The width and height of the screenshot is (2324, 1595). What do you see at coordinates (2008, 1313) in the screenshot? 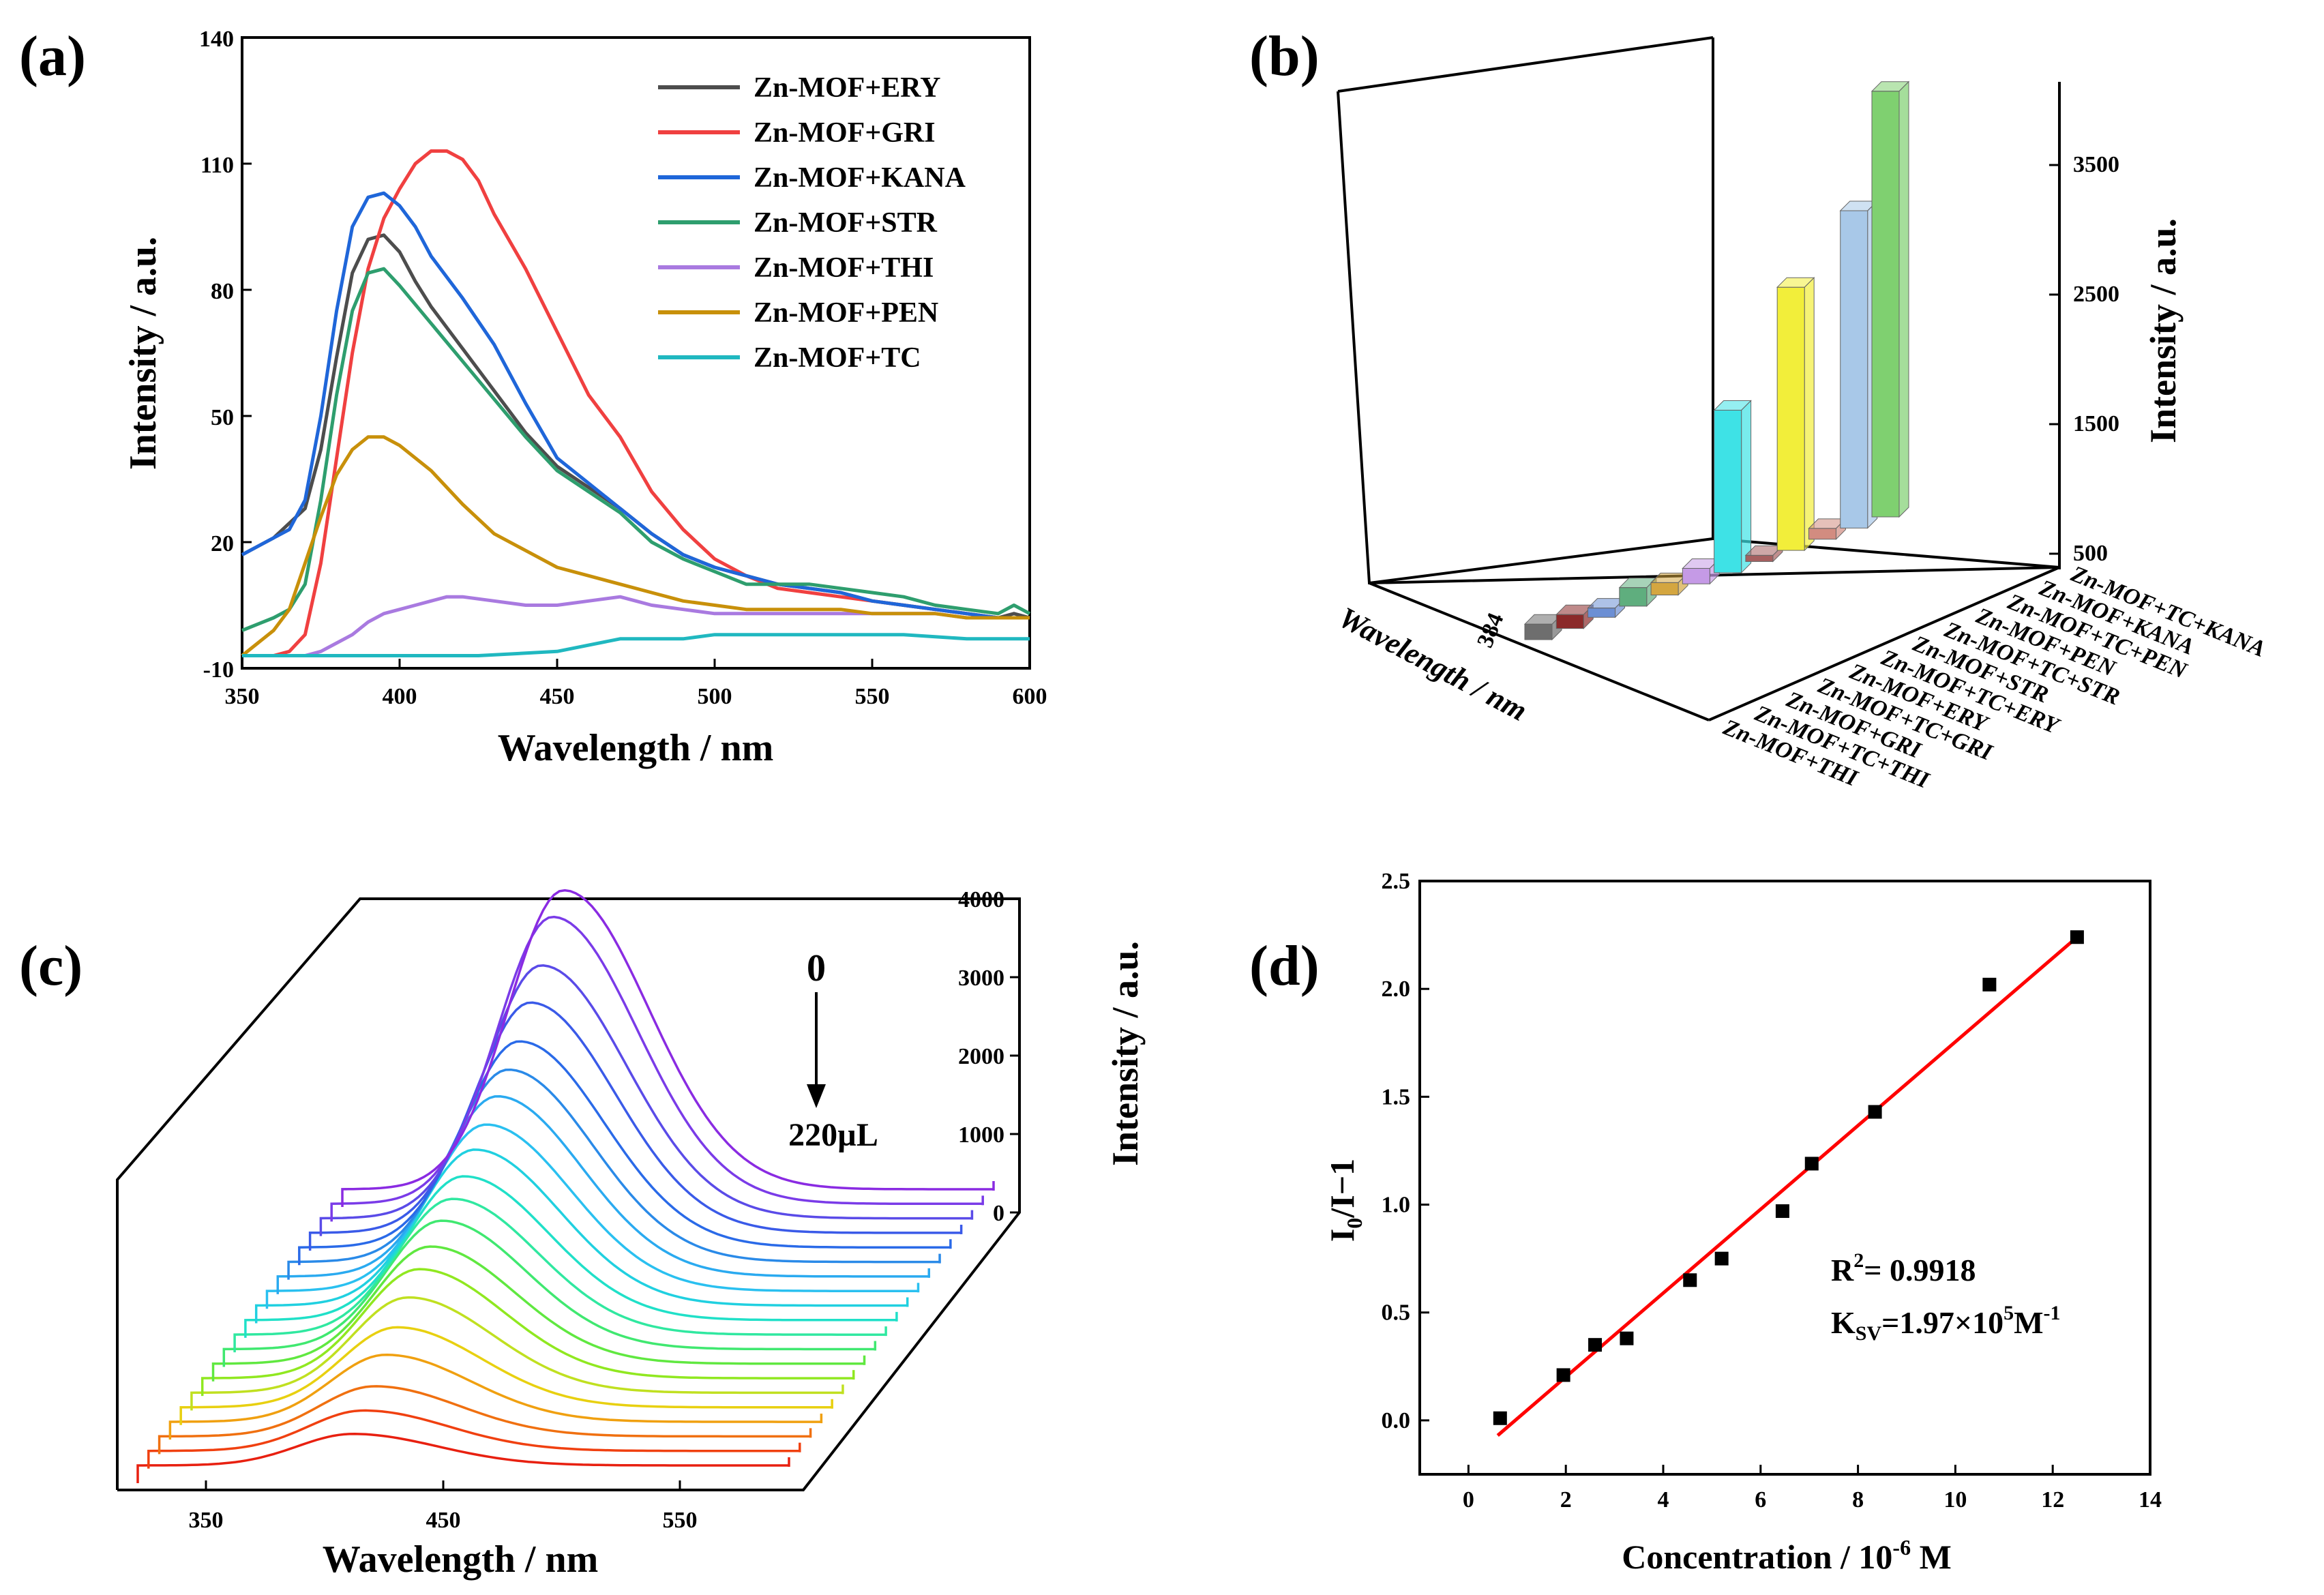
I see `panel-d-ksv-exponent: 5` at bounding box center [2008, 1313].